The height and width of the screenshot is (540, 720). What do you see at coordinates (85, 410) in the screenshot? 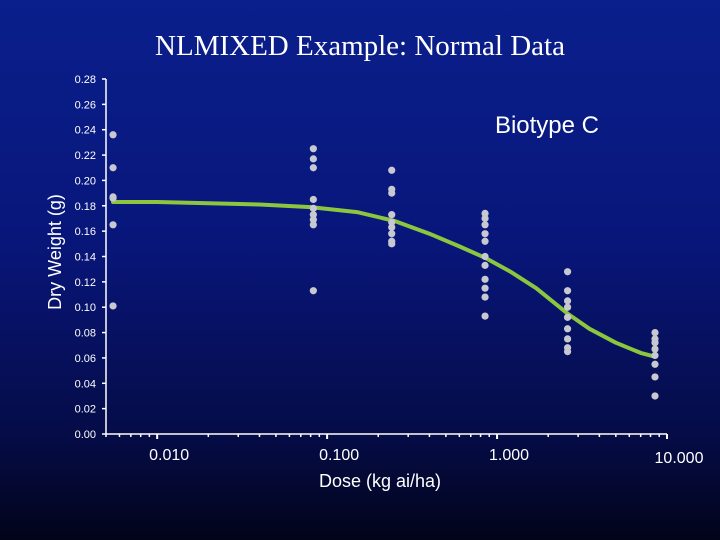
I see `y-tick-label: 0.02` at bounding box center [85, 410].